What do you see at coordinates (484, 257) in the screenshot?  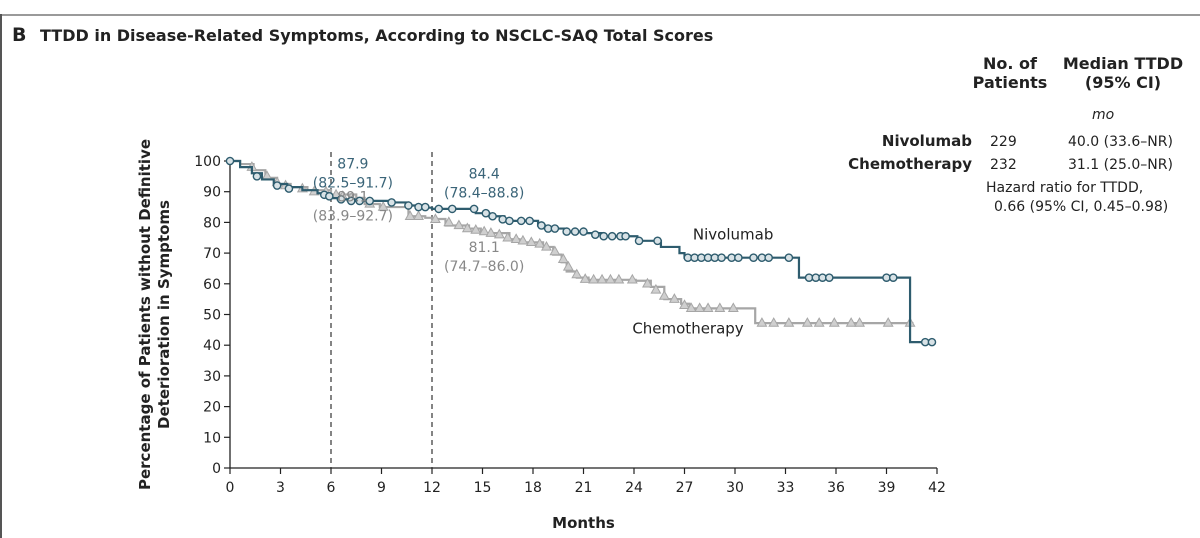 I see `median-annotation: 81.1 (74.7–86.0)` at bounding box center [484, 257].